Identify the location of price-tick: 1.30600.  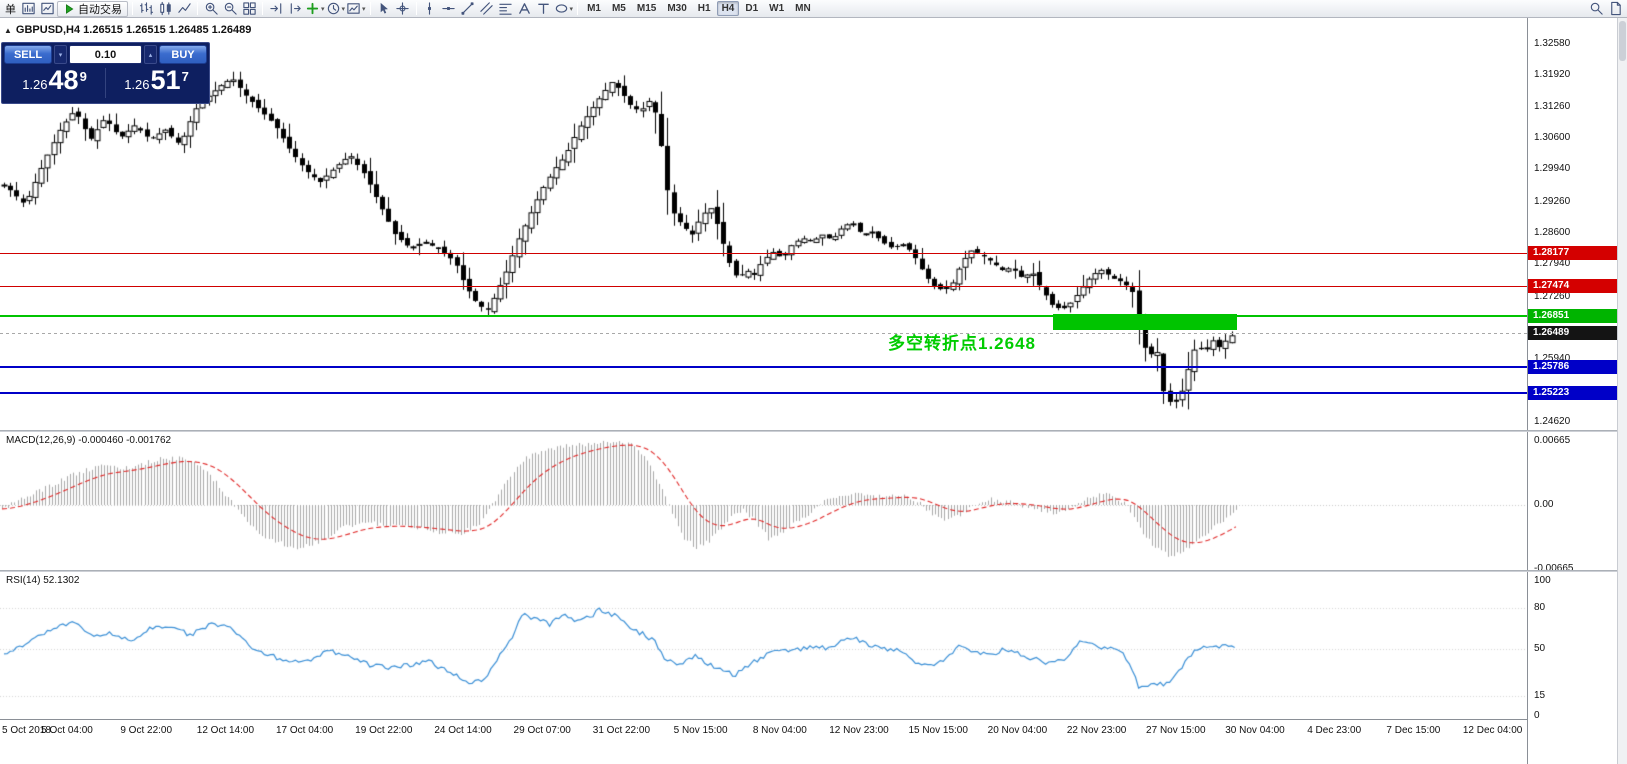
(1552, 138).